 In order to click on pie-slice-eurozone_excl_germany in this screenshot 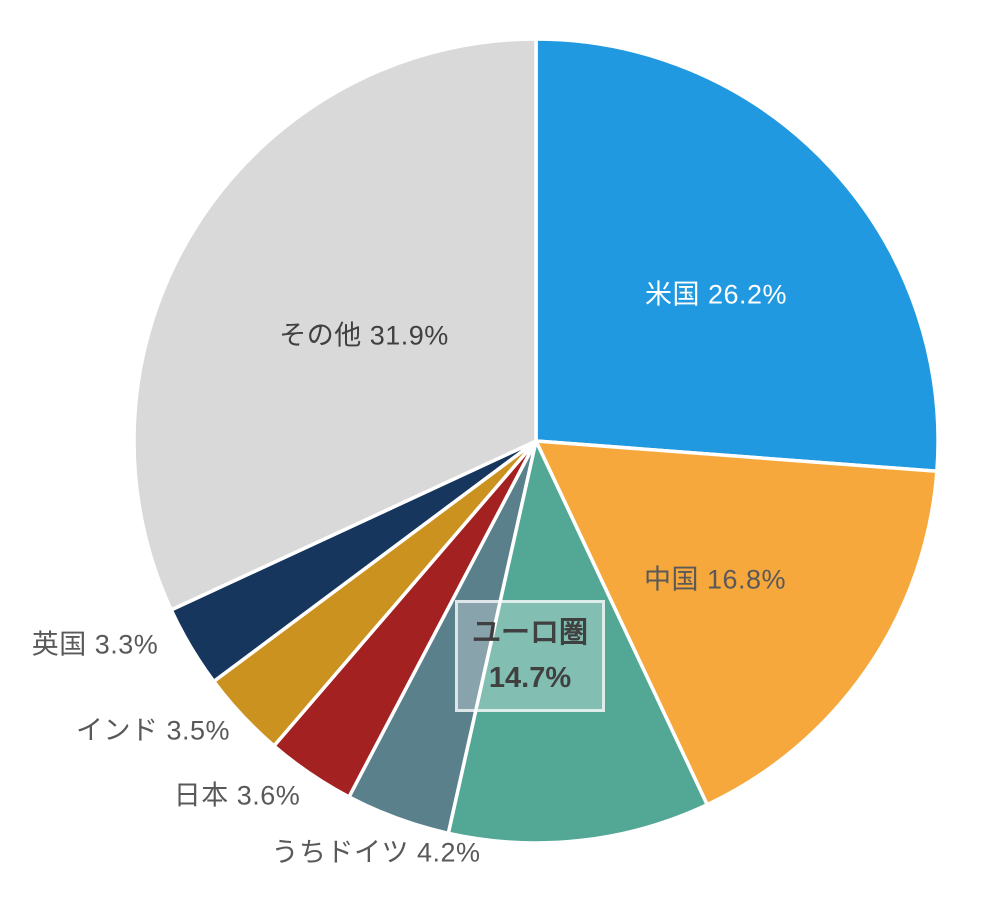, I will do `click(577, 642)`.